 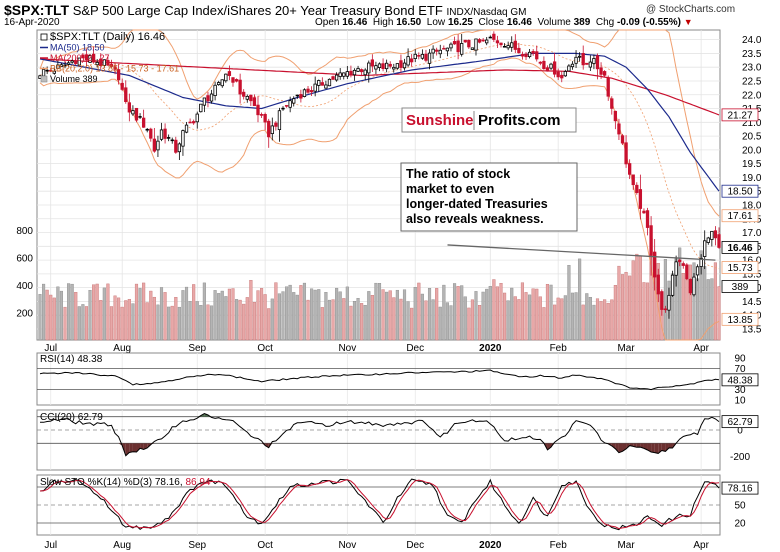 I want to click on x-tick-label-bottom: 2020, so click(x=490, y=545).